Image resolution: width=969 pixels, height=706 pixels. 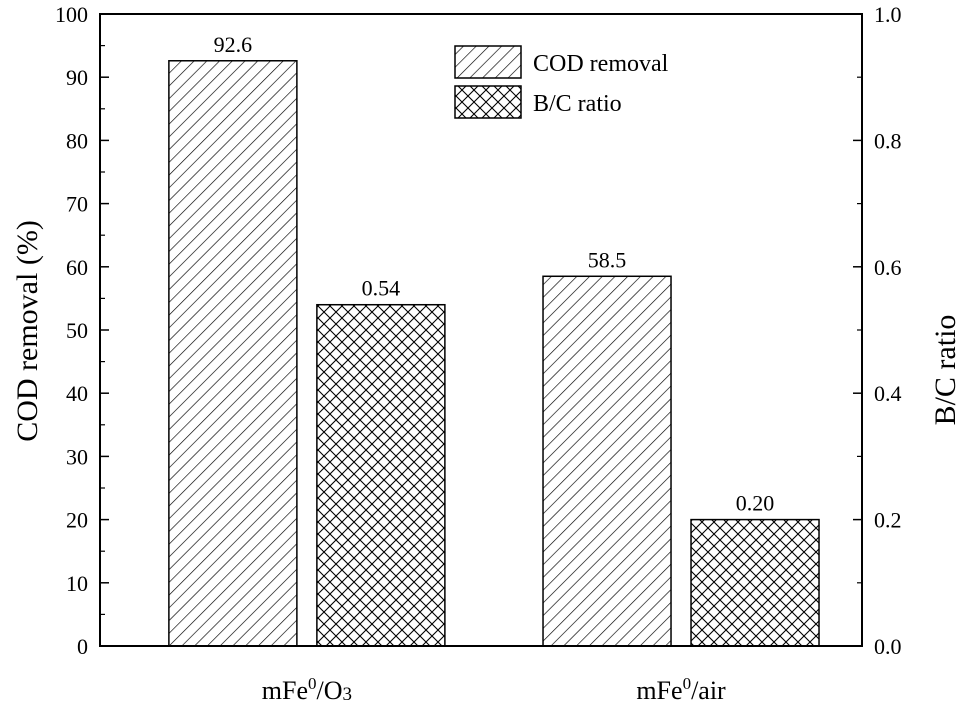 What do you see at coordinates (77, 204) in the screenshot?
I see `y-left-tick-label: 70` at bounding box center [77, 204].